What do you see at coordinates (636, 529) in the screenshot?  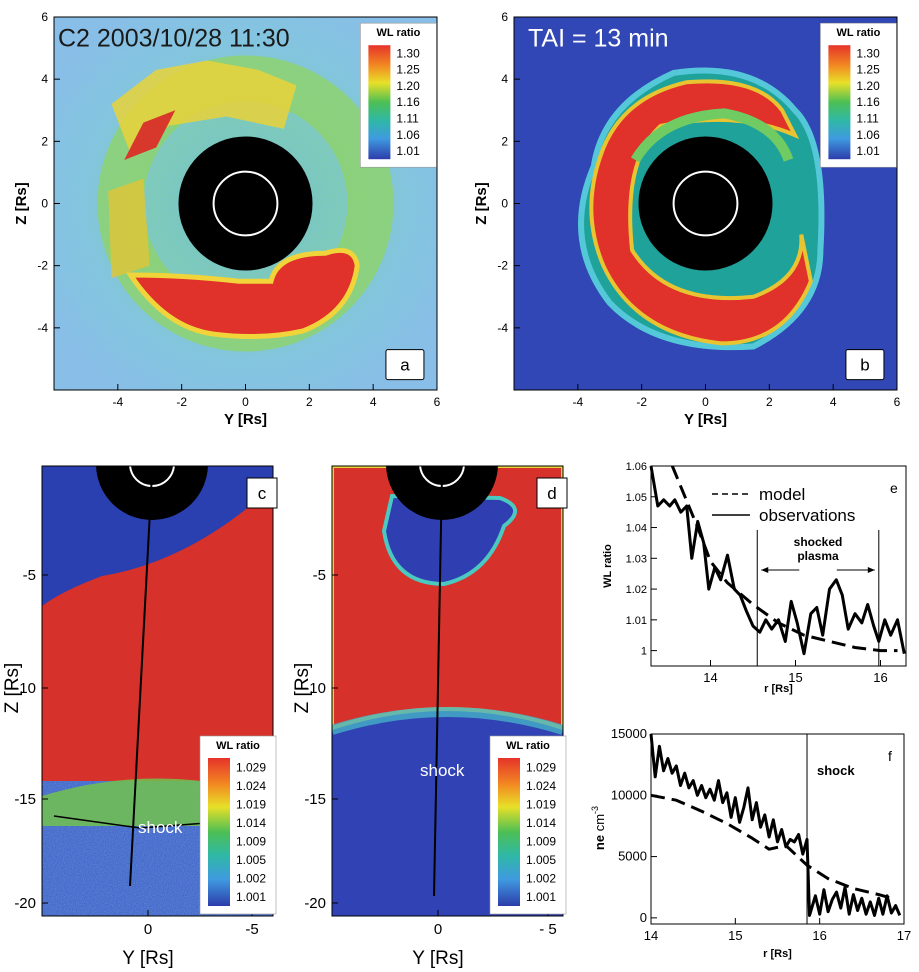 I see `panel-e-ytick-label: 1.04` at bounding box center [636, 529].